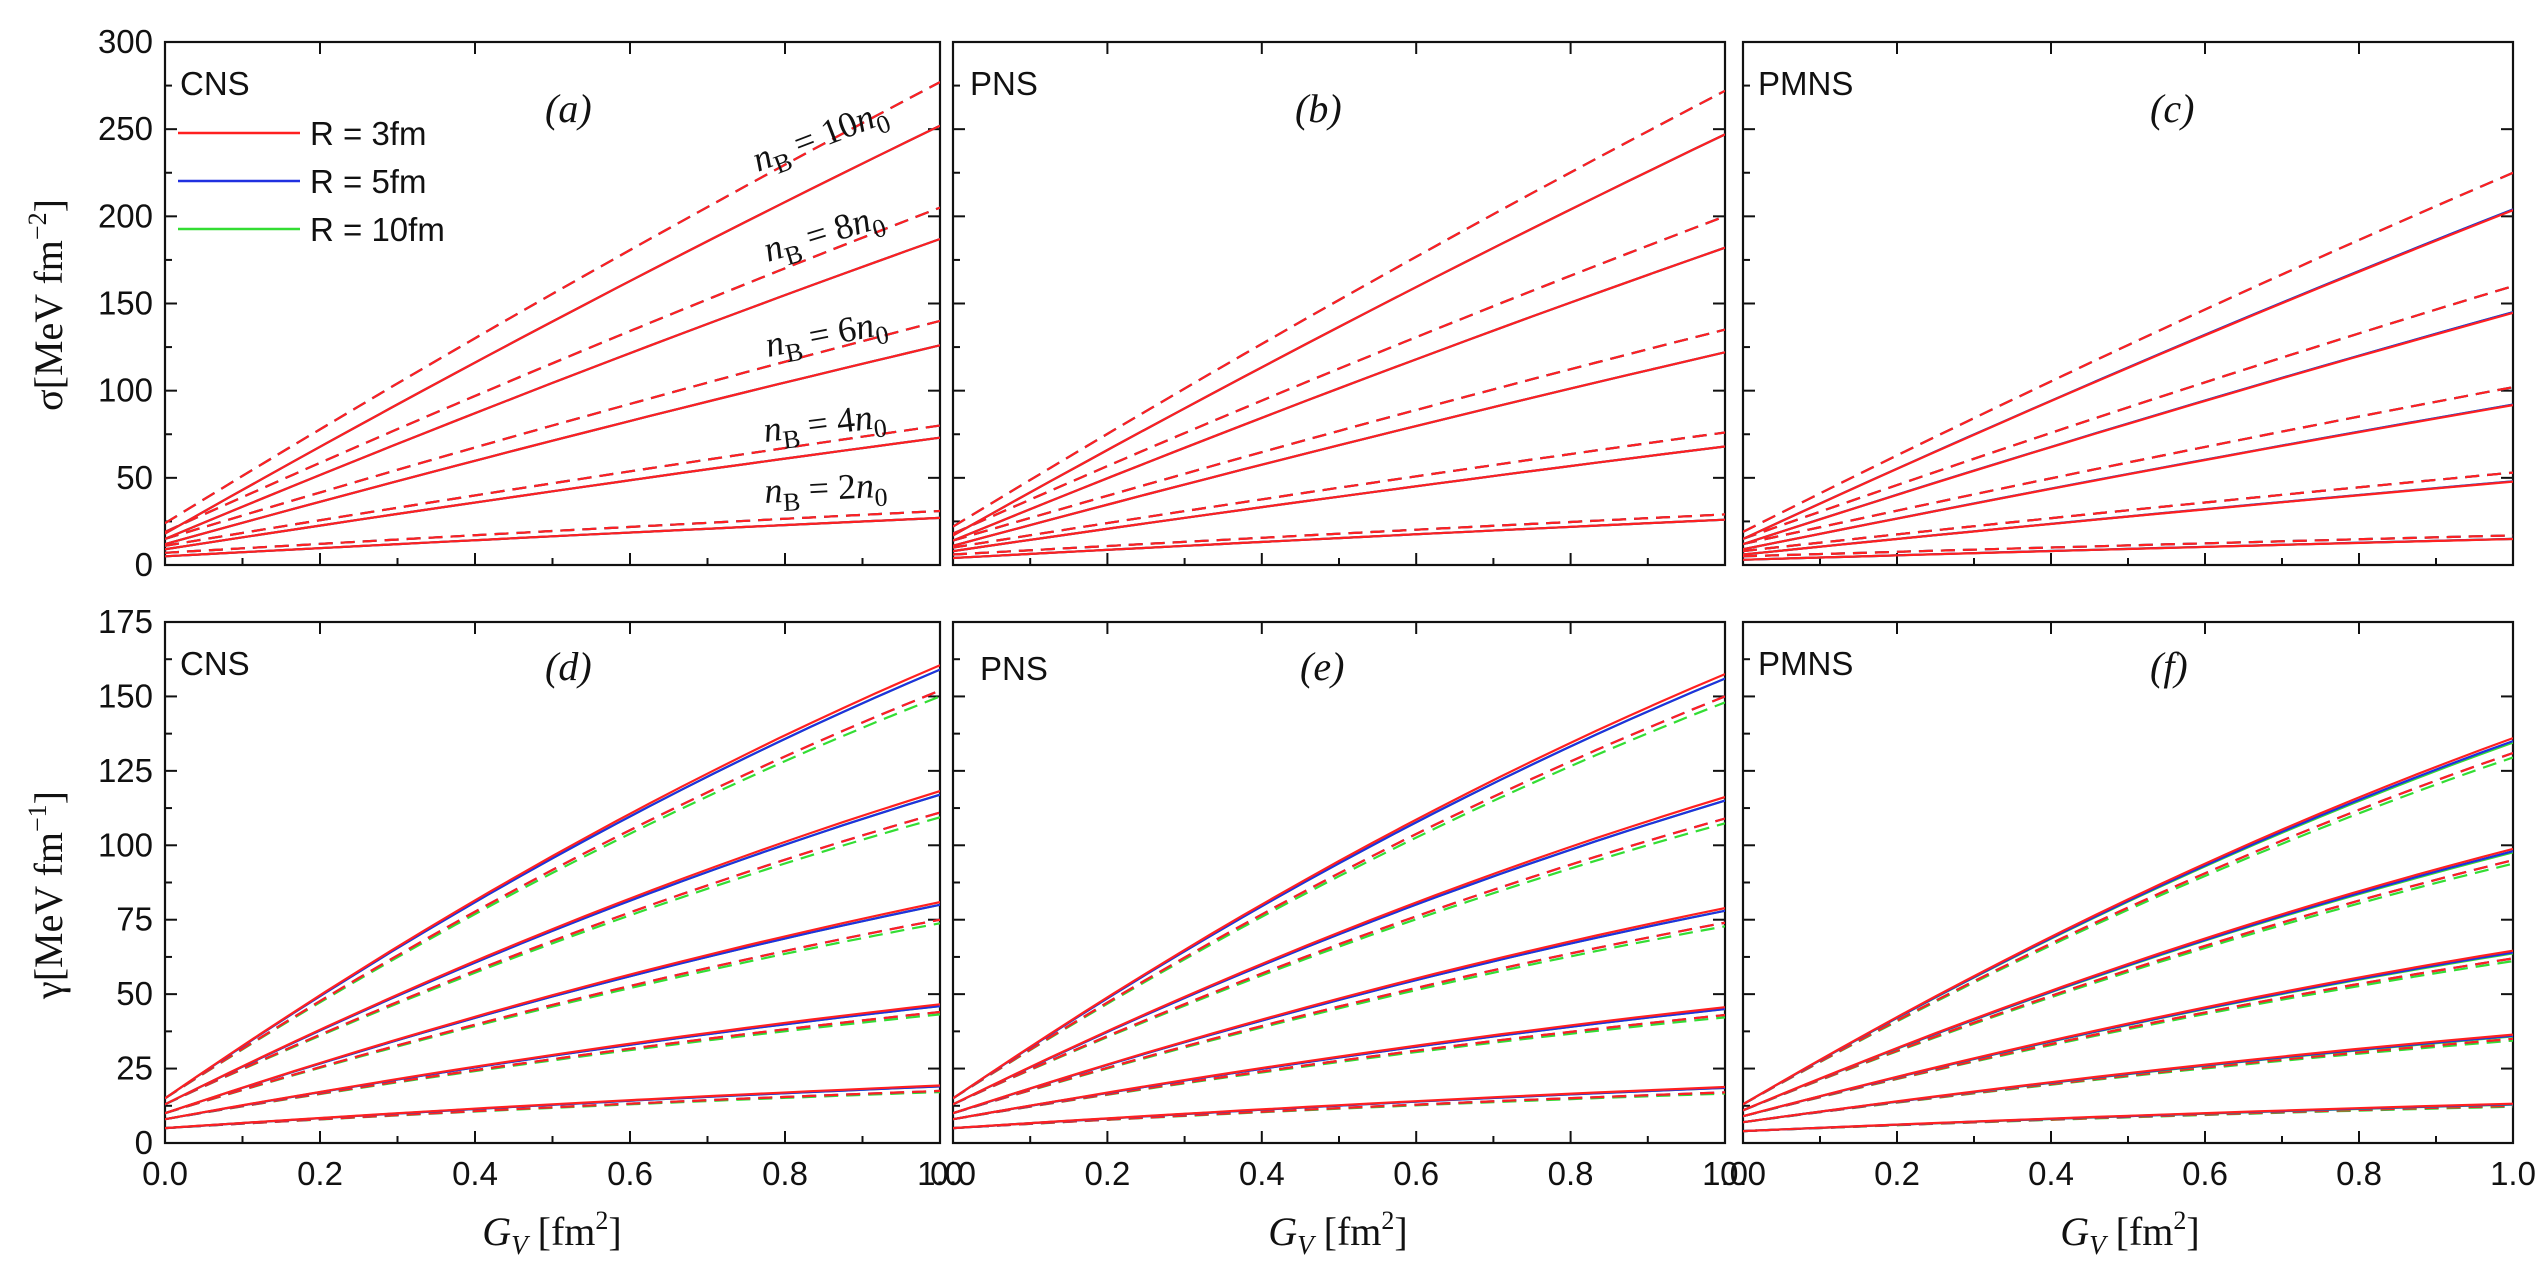 The image size is (2548, 1276). Describe the element at coordinates (1725, 1173) in the screenshot. I see `x-tick-label: 1.0` at that location.